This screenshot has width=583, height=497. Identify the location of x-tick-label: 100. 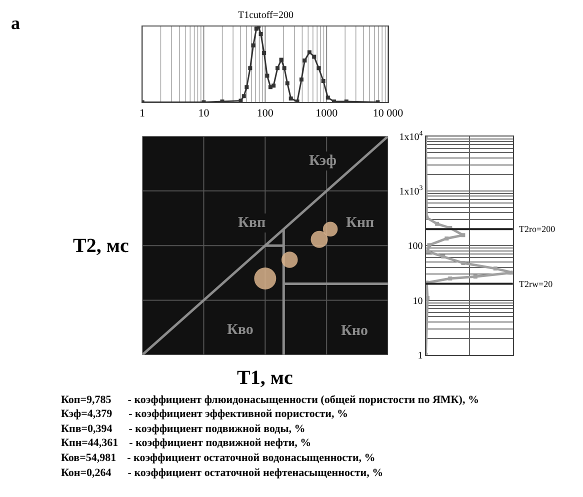
(265, 113).